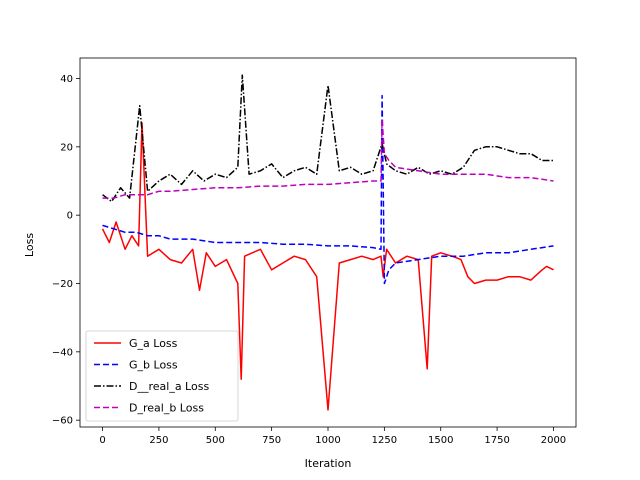 This screenshot has width=640, height=480. I want to click on y-tick-label: −40, so click(62, 352).